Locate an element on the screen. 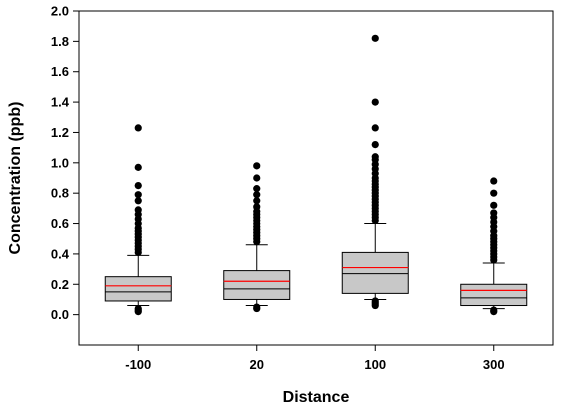 This screenshot has width=565, height=410. x-axis-title: Distance is located at coordinates (316, 397).